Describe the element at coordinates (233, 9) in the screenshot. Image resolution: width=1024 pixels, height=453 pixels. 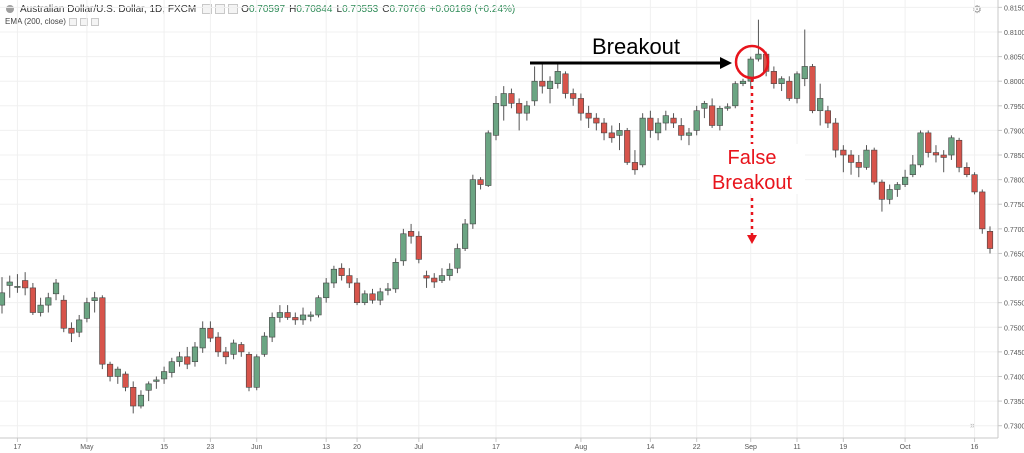
I see `close-small-button` at that location.